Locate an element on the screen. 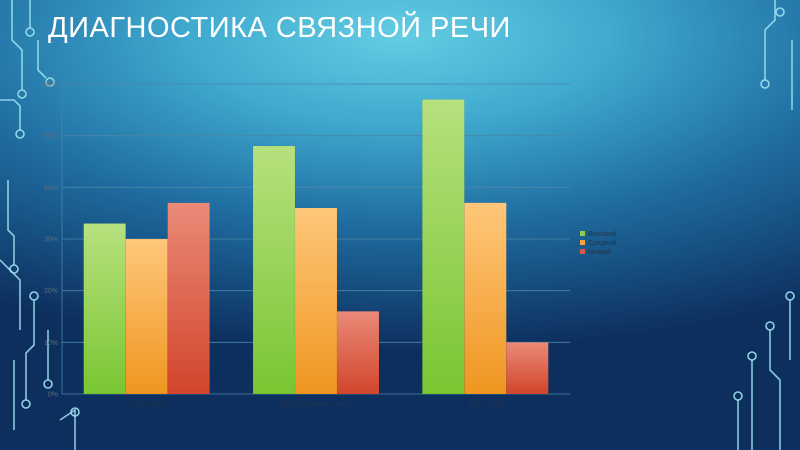  y-tick-label: 30% is located at coordinates (51, 240).